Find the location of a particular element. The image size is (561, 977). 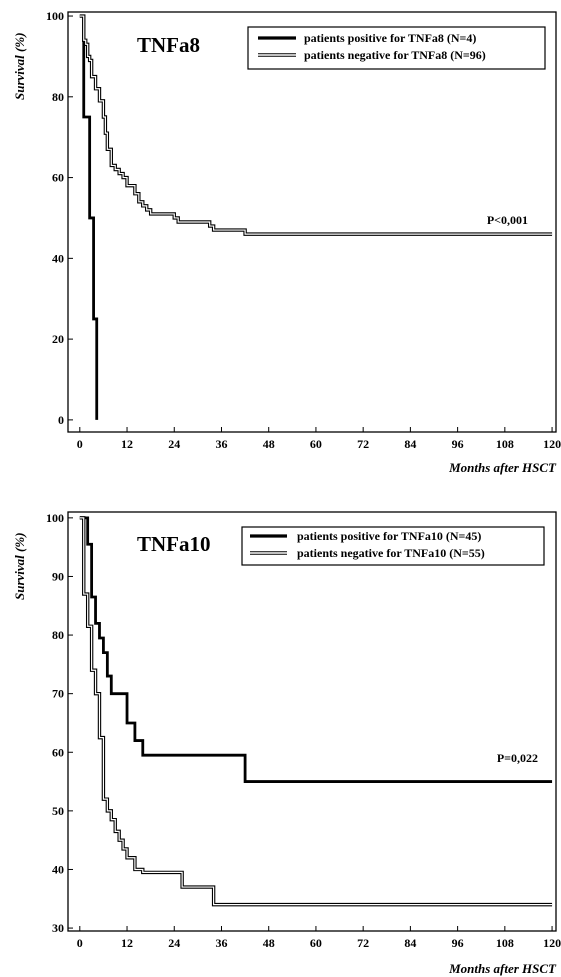

chart1-x-tick-label: 108 is located at coordinates (505, 444).